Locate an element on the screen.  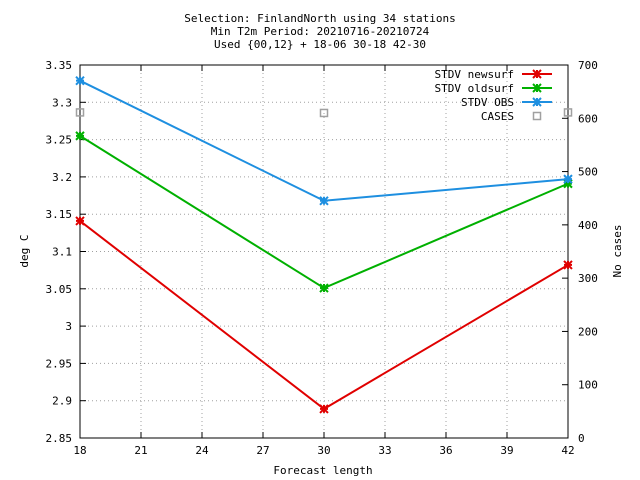
y2-tick-label: 700 is located at coordinates (588, 65).